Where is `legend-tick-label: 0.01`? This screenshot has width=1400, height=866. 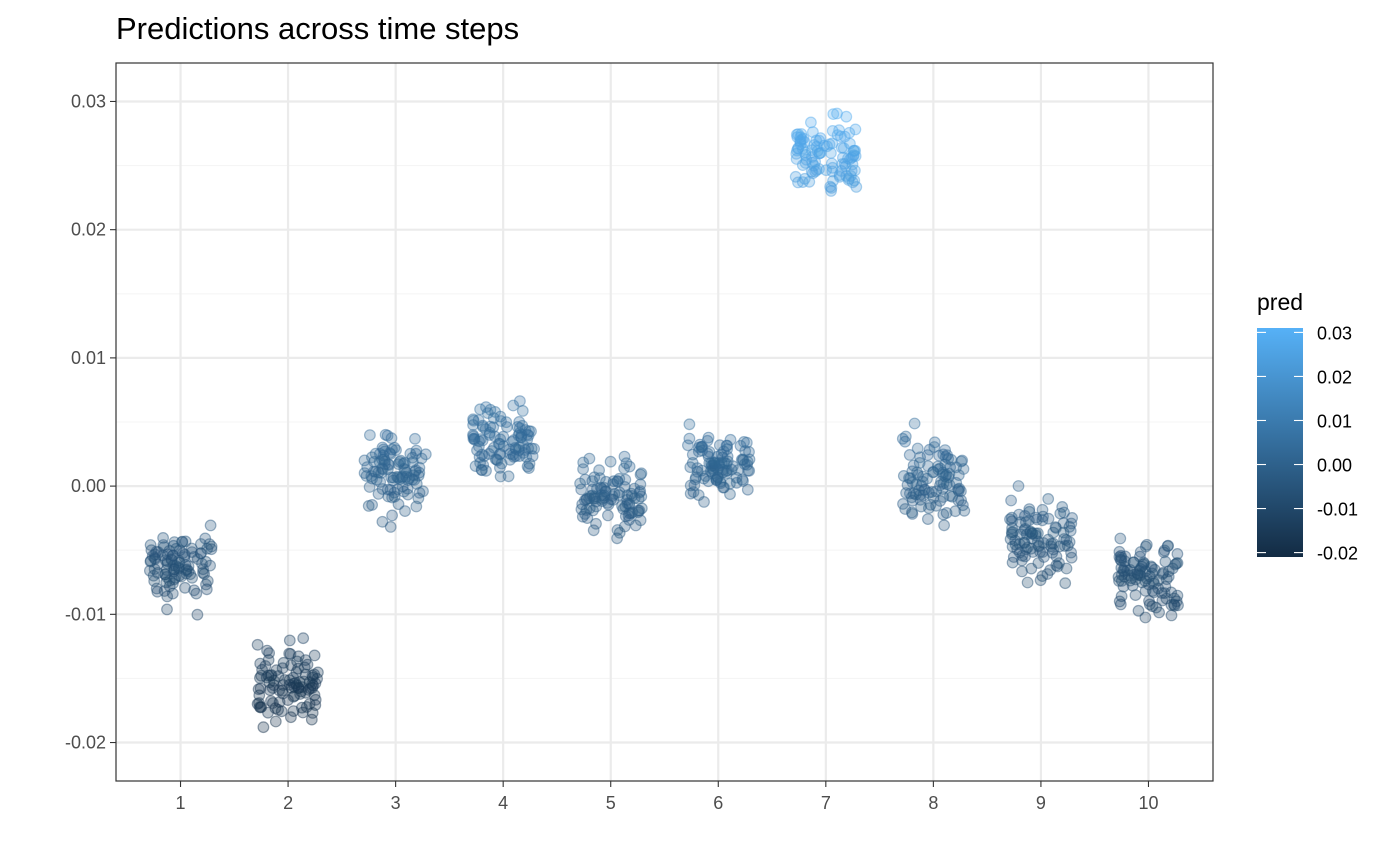 legend-tick-label: 0.01 is located at coordinates (1334, 421).